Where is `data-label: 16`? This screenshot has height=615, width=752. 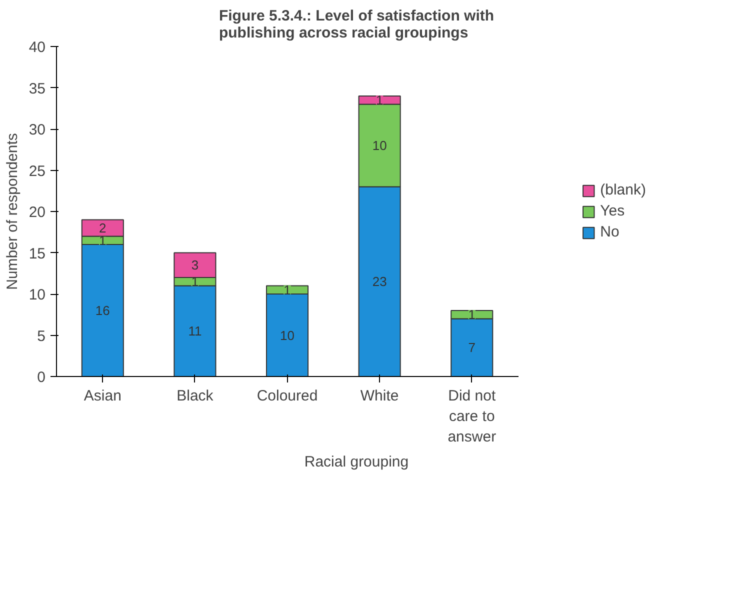
data-label: 16 is located at coordinates (102, 310).